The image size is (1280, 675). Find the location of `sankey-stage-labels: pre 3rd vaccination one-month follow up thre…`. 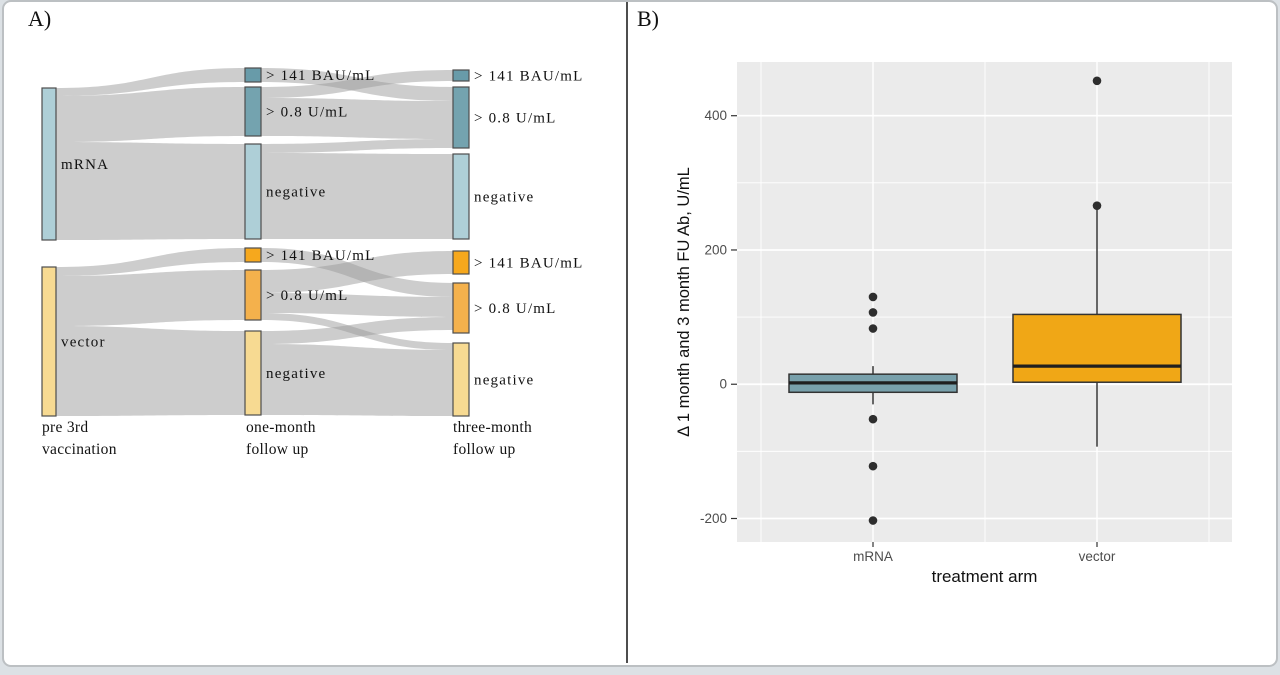

sankey-stage-labels: pre 3rd vaccination one-month follow up thre… is located at coordinates (287, 438).